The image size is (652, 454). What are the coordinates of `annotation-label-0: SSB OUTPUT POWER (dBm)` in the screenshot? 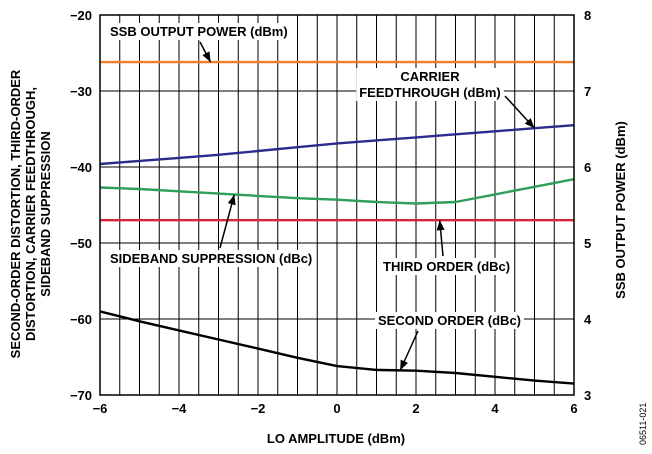 It's located at (199, 31).